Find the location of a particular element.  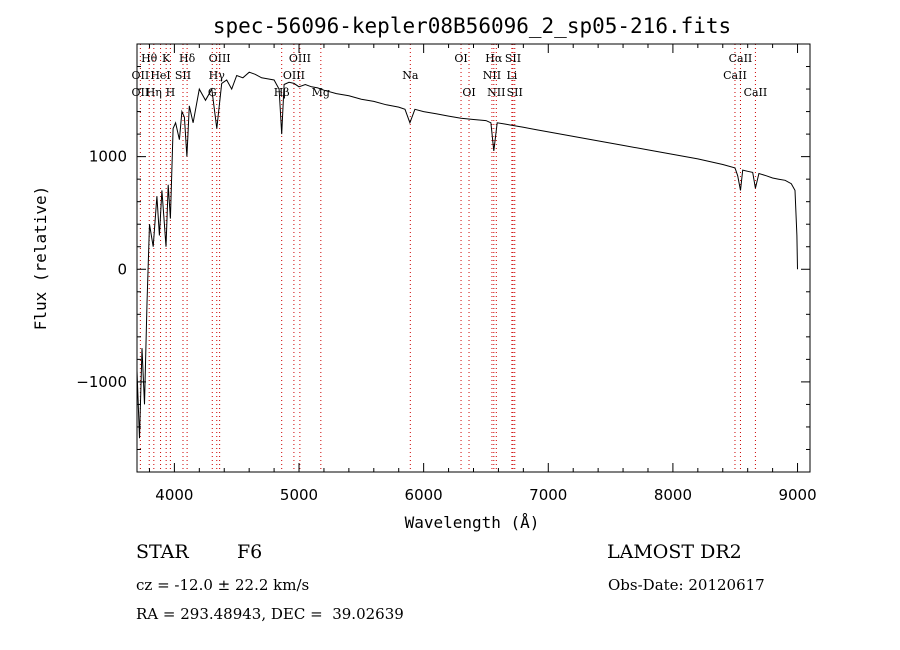

line-label-10: HeI is located at coordinates (160, 75).